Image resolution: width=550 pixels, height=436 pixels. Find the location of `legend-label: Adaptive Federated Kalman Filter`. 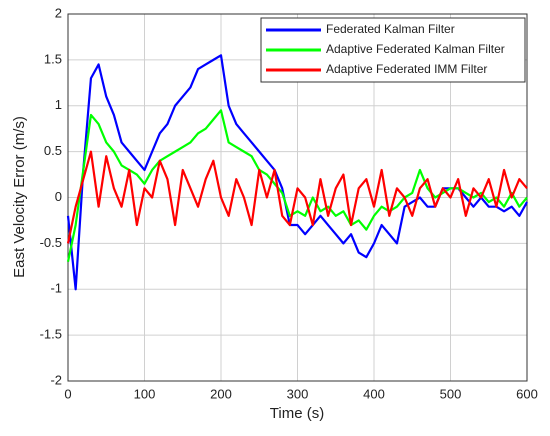

legend-label: Adaptive Federated Kalman Filter is located at coordinates (415, 49).